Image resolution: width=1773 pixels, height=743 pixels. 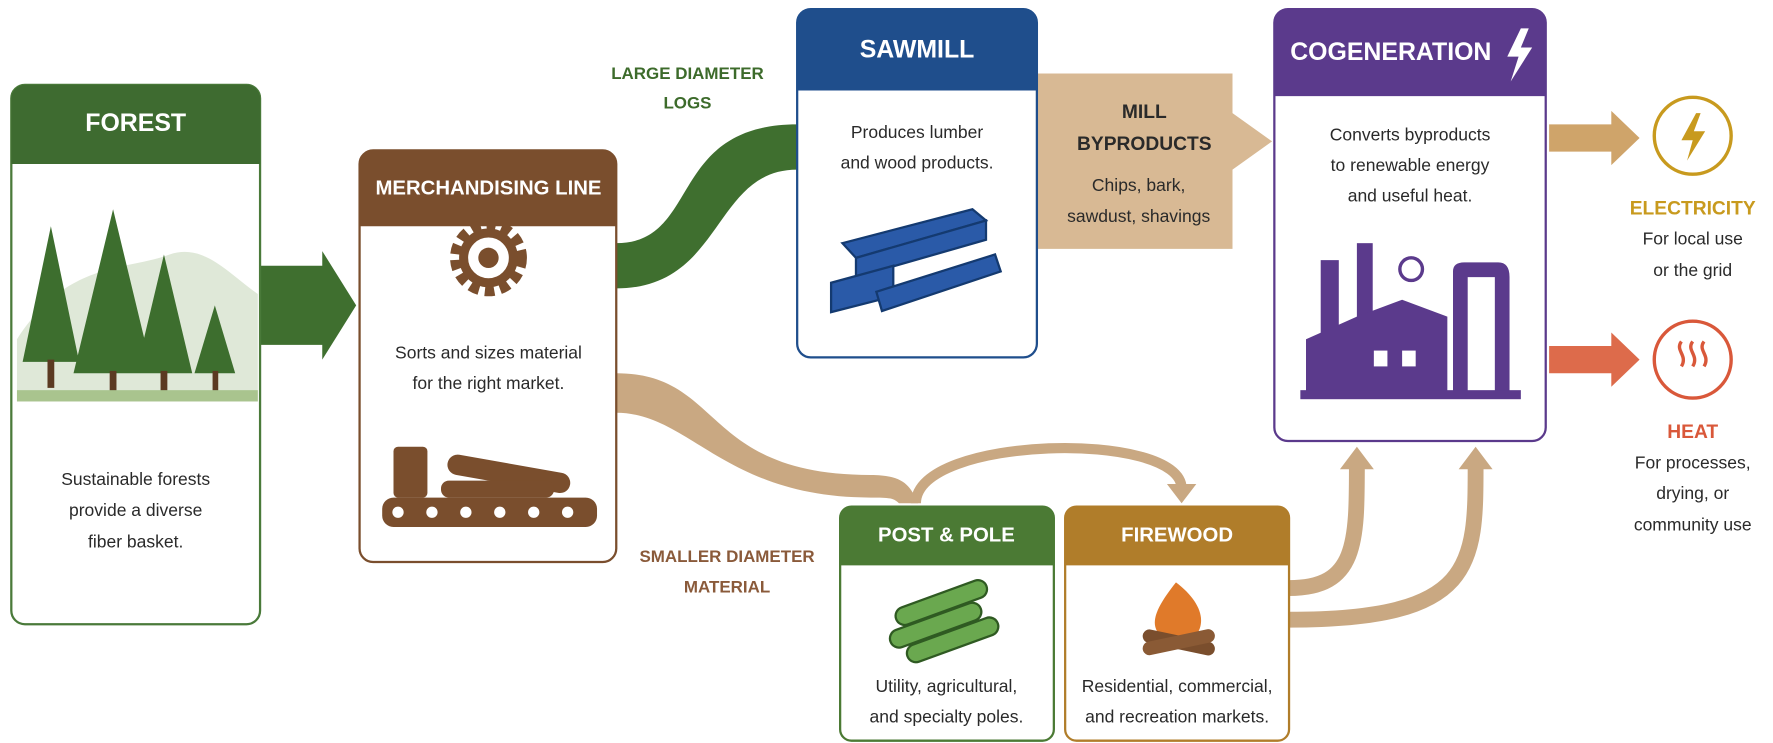 What do you see at coordinates (1178, 619) in the screenshot?
I see `fire-icon` at bounding box center [1178, 619].